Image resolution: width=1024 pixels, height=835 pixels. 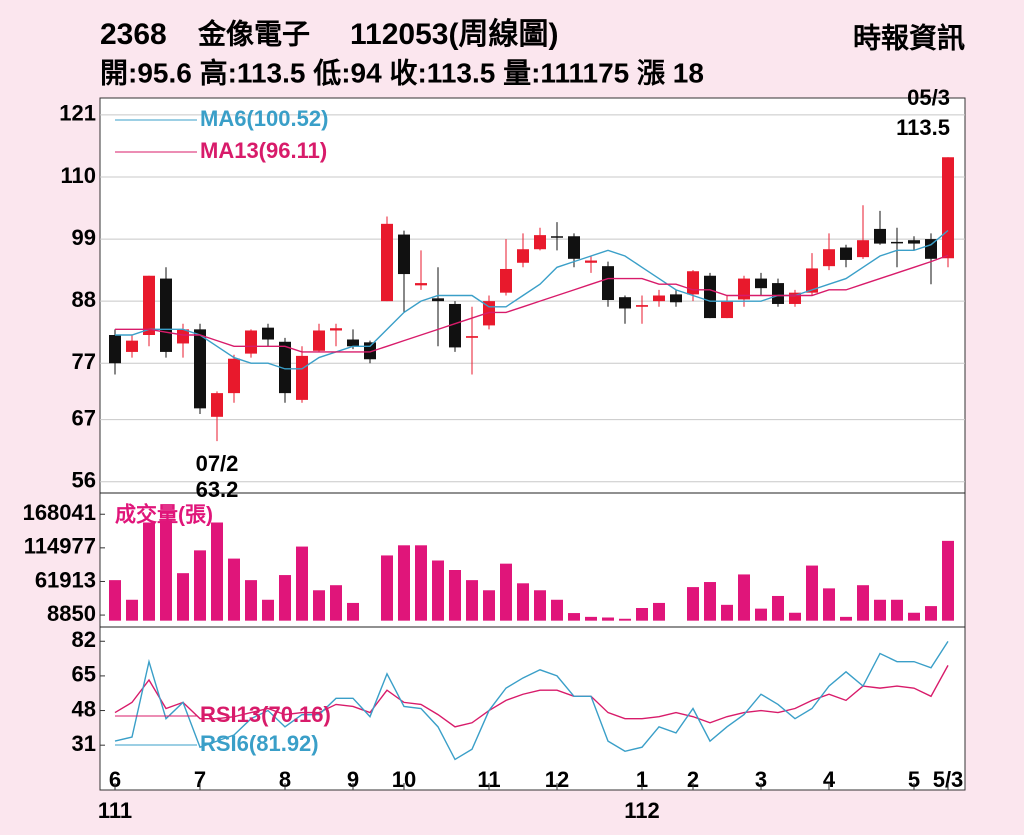 I want to click on y-tick-label: 121, so click(x=77, y=113).